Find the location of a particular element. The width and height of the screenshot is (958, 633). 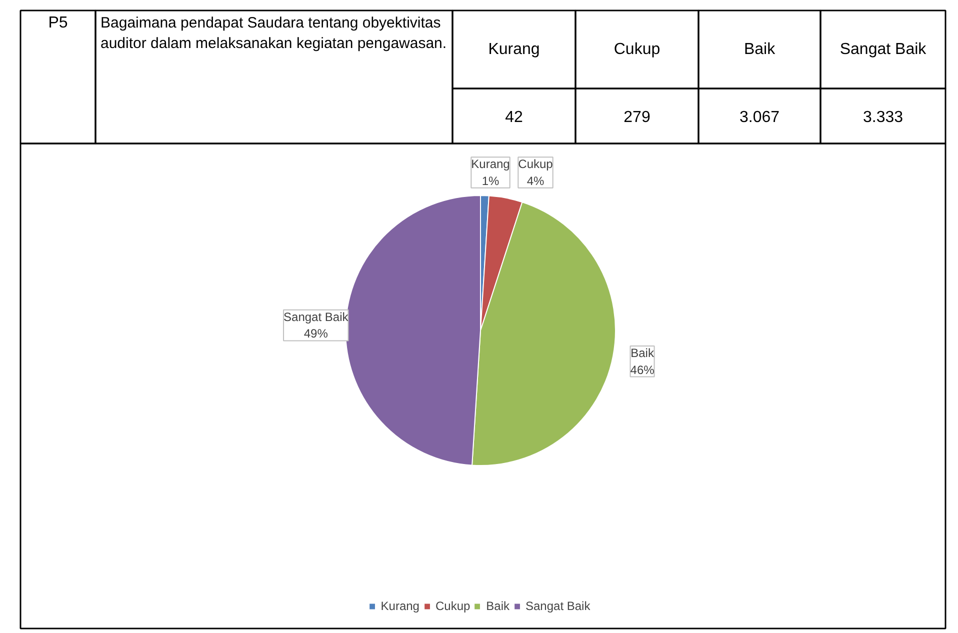

data-label: 46% is located at coordinates (642, 369).